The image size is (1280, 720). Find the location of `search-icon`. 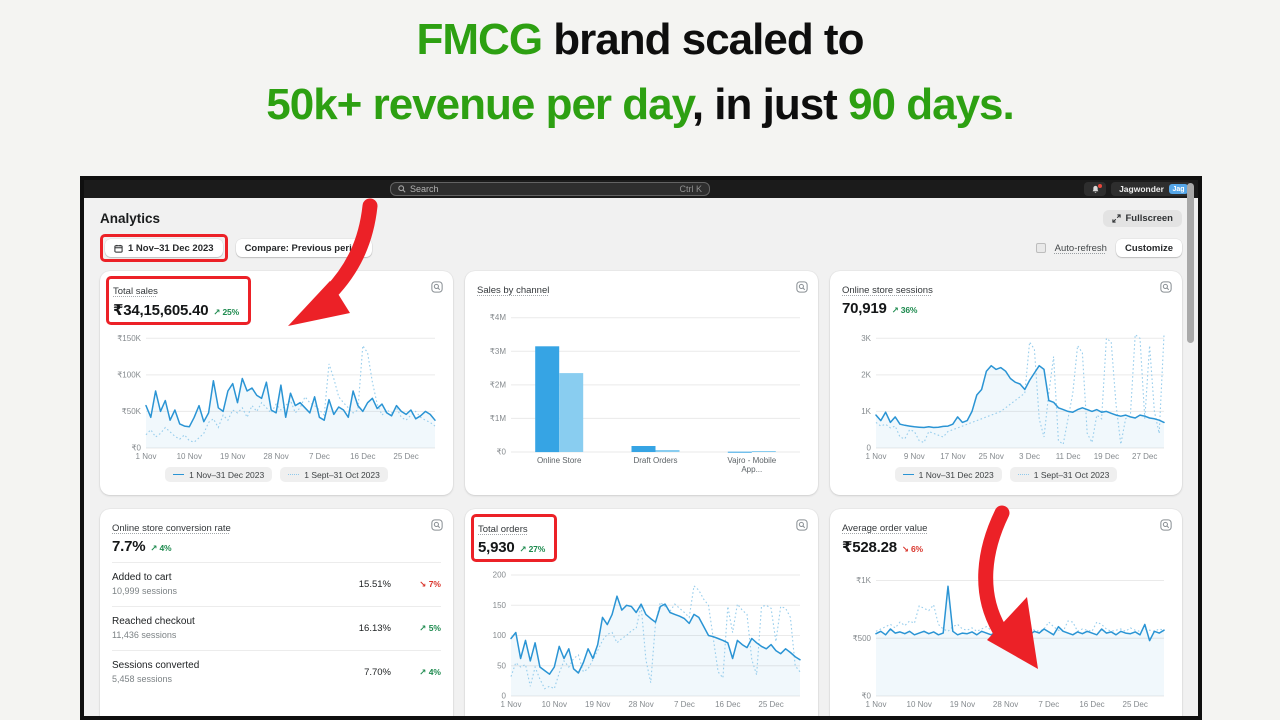

search-icon is located at coordinates (402, 189).